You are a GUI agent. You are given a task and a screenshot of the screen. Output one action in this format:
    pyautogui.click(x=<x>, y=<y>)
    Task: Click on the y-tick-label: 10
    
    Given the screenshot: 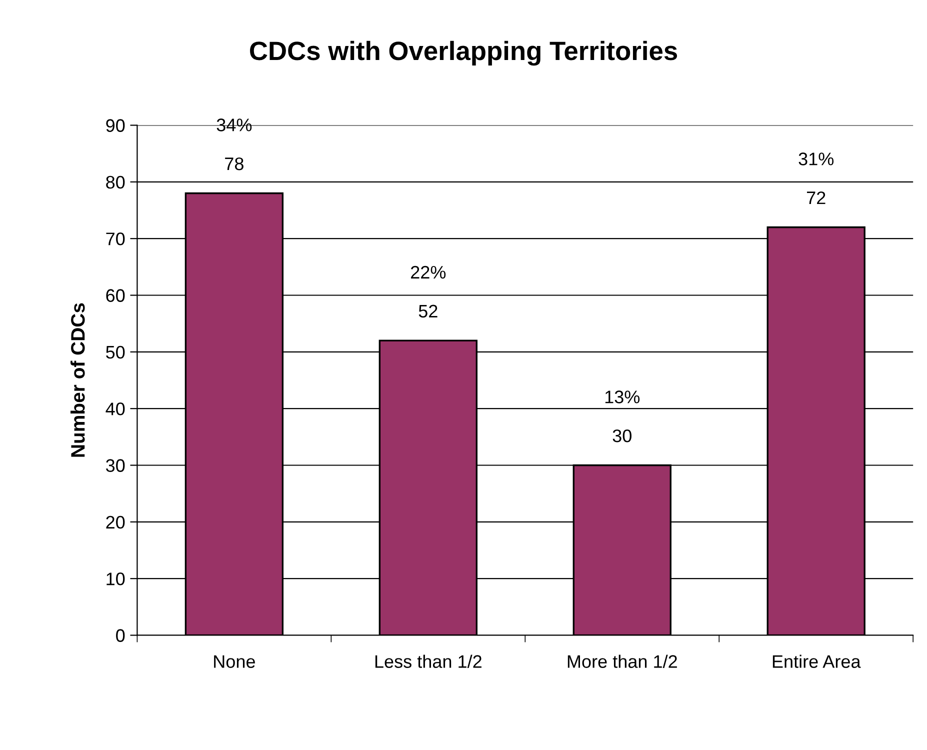 What is the action you would take?
    pyautogui.click(x=115, y=579)
    